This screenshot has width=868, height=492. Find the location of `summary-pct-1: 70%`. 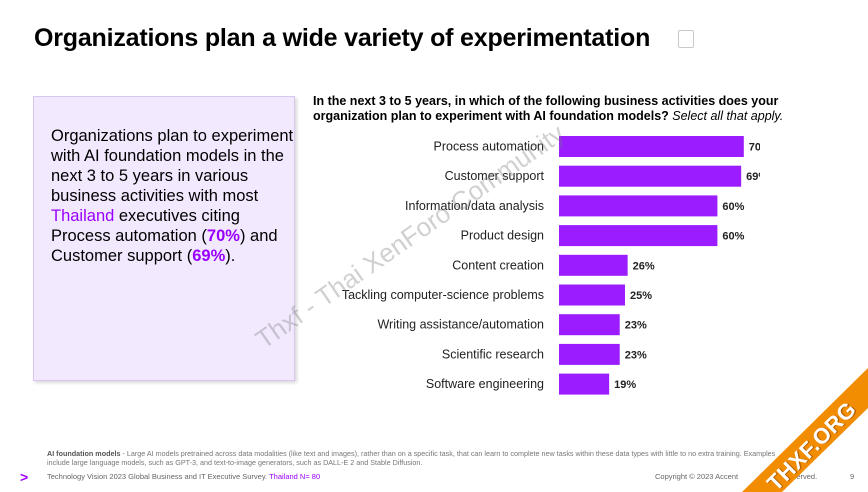

summary-pct-1: 70% is located at coordinates (223, 236).